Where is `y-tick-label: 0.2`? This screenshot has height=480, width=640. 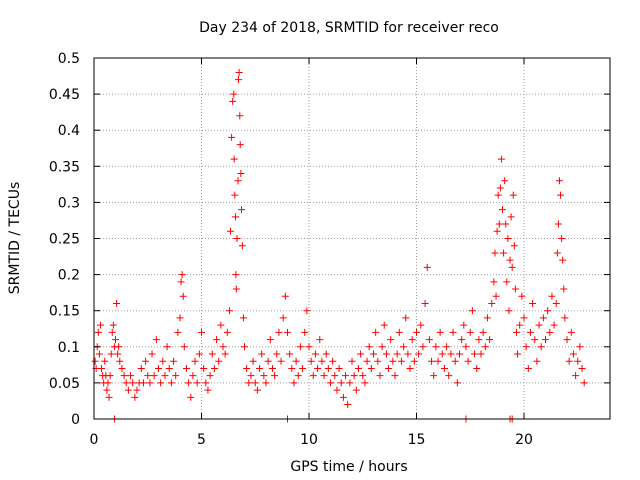 y-tick-label: 0.2 is located at coordinates (69, 276).